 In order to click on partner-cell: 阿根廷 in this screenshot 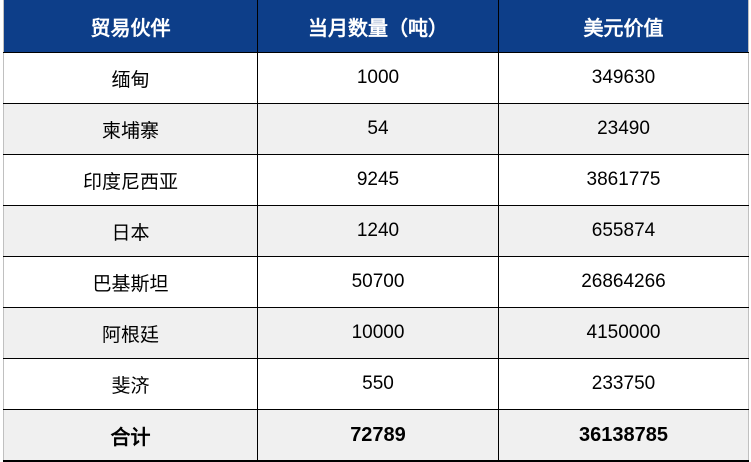, I will do `click(130, 333)`.